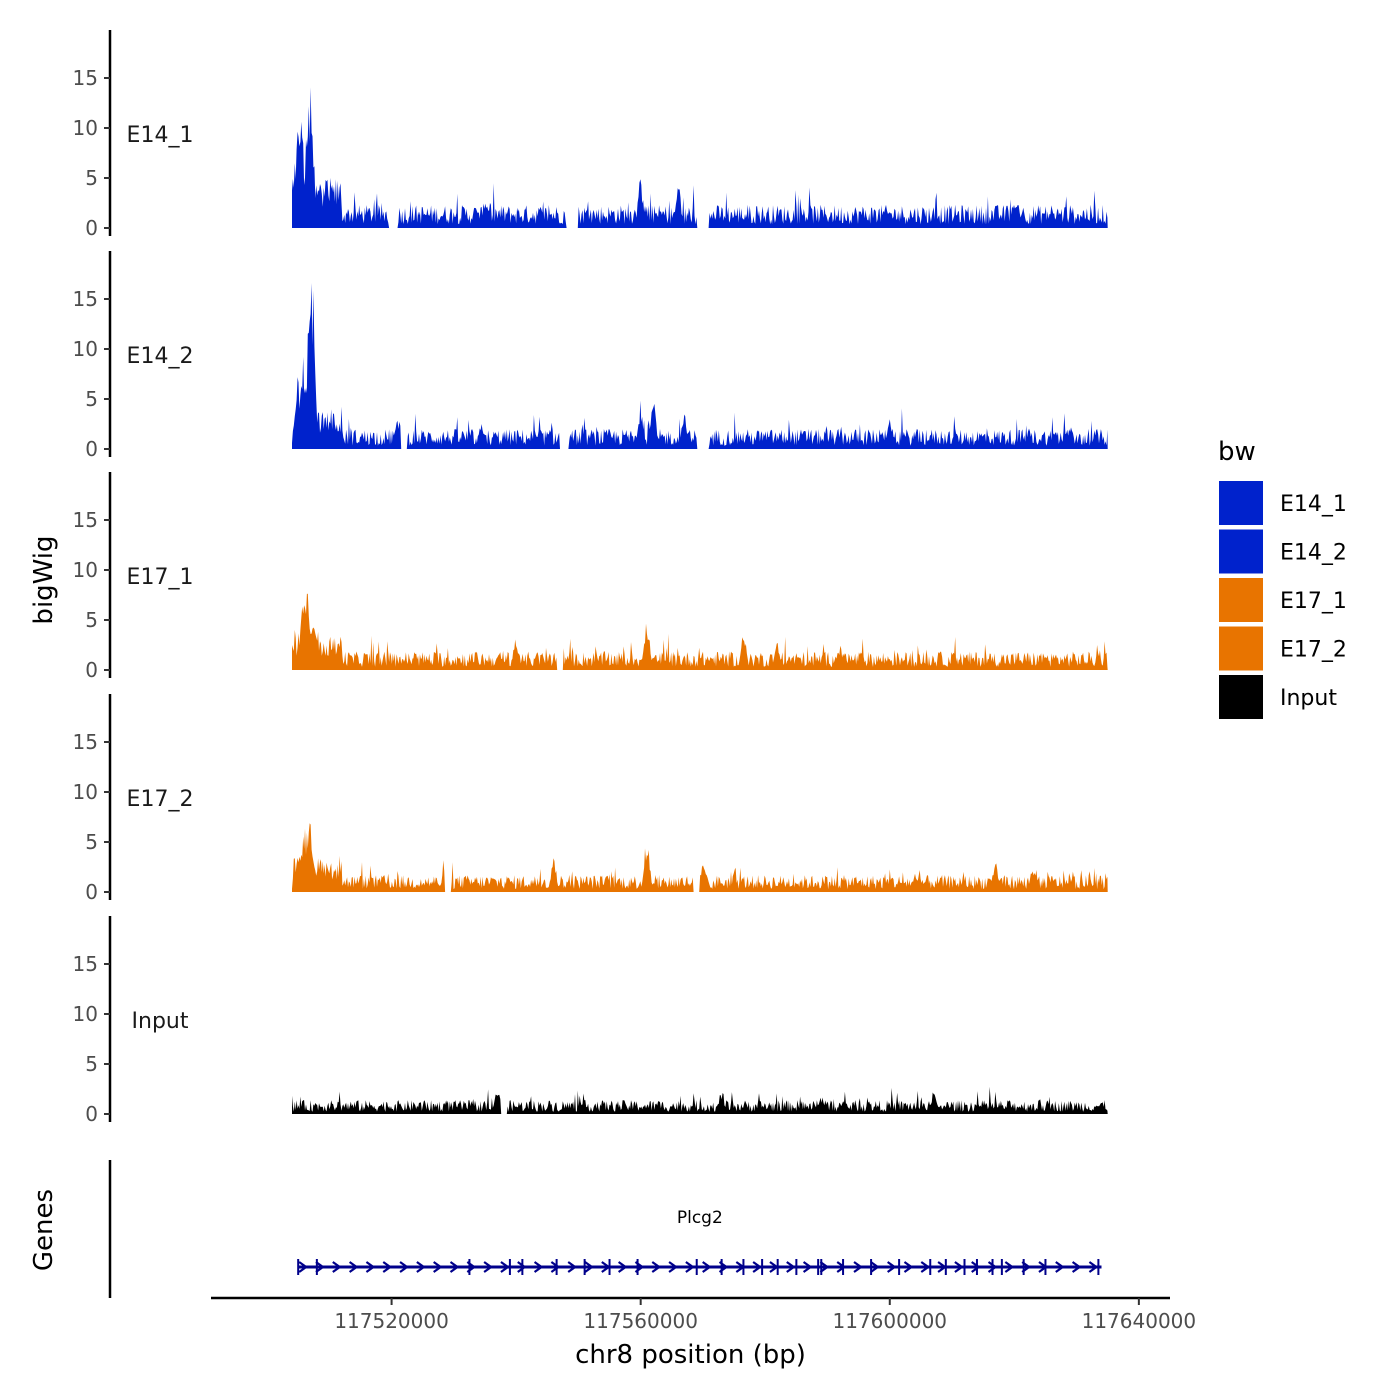 This screenshot has width=1400, height=1400. What do you see at coordinates (85, 742) in the screenshot?
I see `y-tick-label-E17_2-15: 15` at bounding box center [85, 742].